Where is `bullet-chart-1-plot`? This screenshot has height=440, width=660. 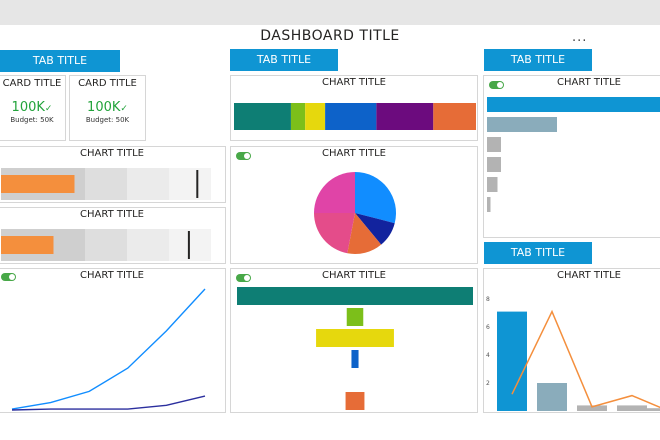 bullet-chart-1-plot is located at coordinates (106, 184).